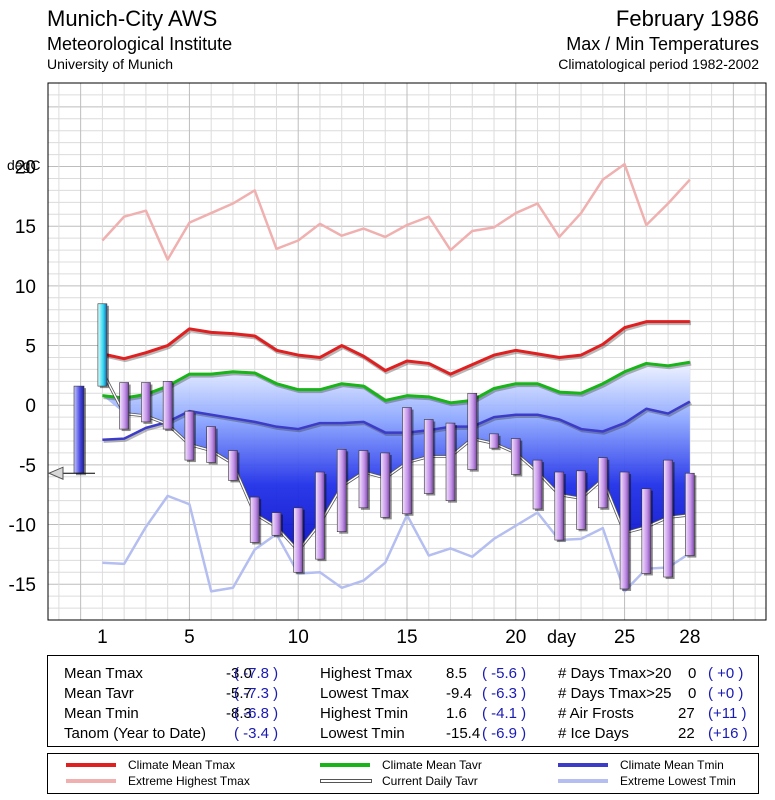 This screenshot has height=800, width=775. What do you see at coordinates (71, 432) in the screenshot?
I see `ytd-indicator` at bounding box center [71, 432].